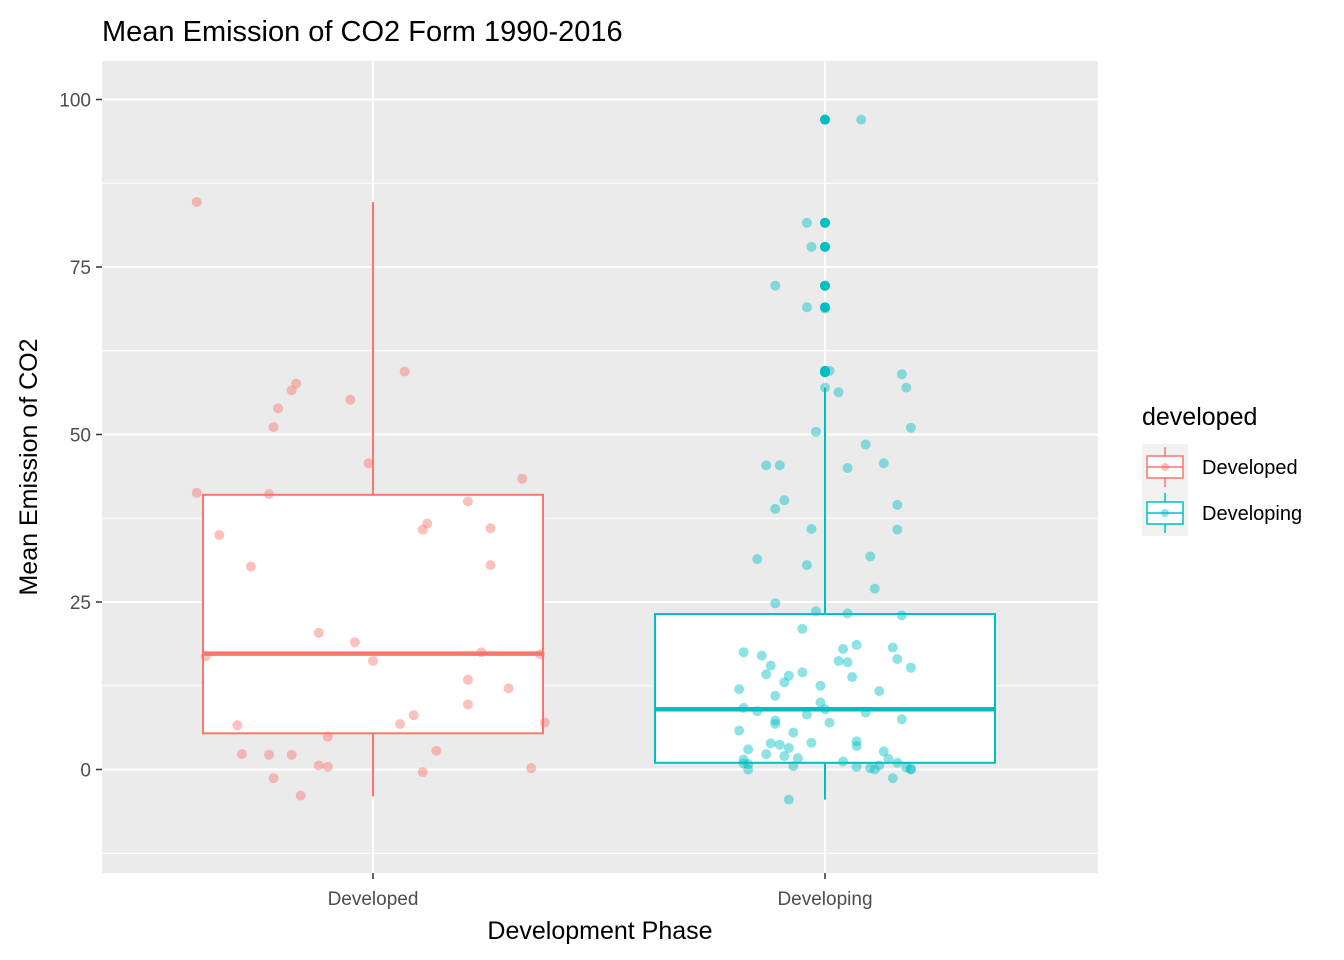  I want to click on x-tick-label: Developed, so click(373, 899).